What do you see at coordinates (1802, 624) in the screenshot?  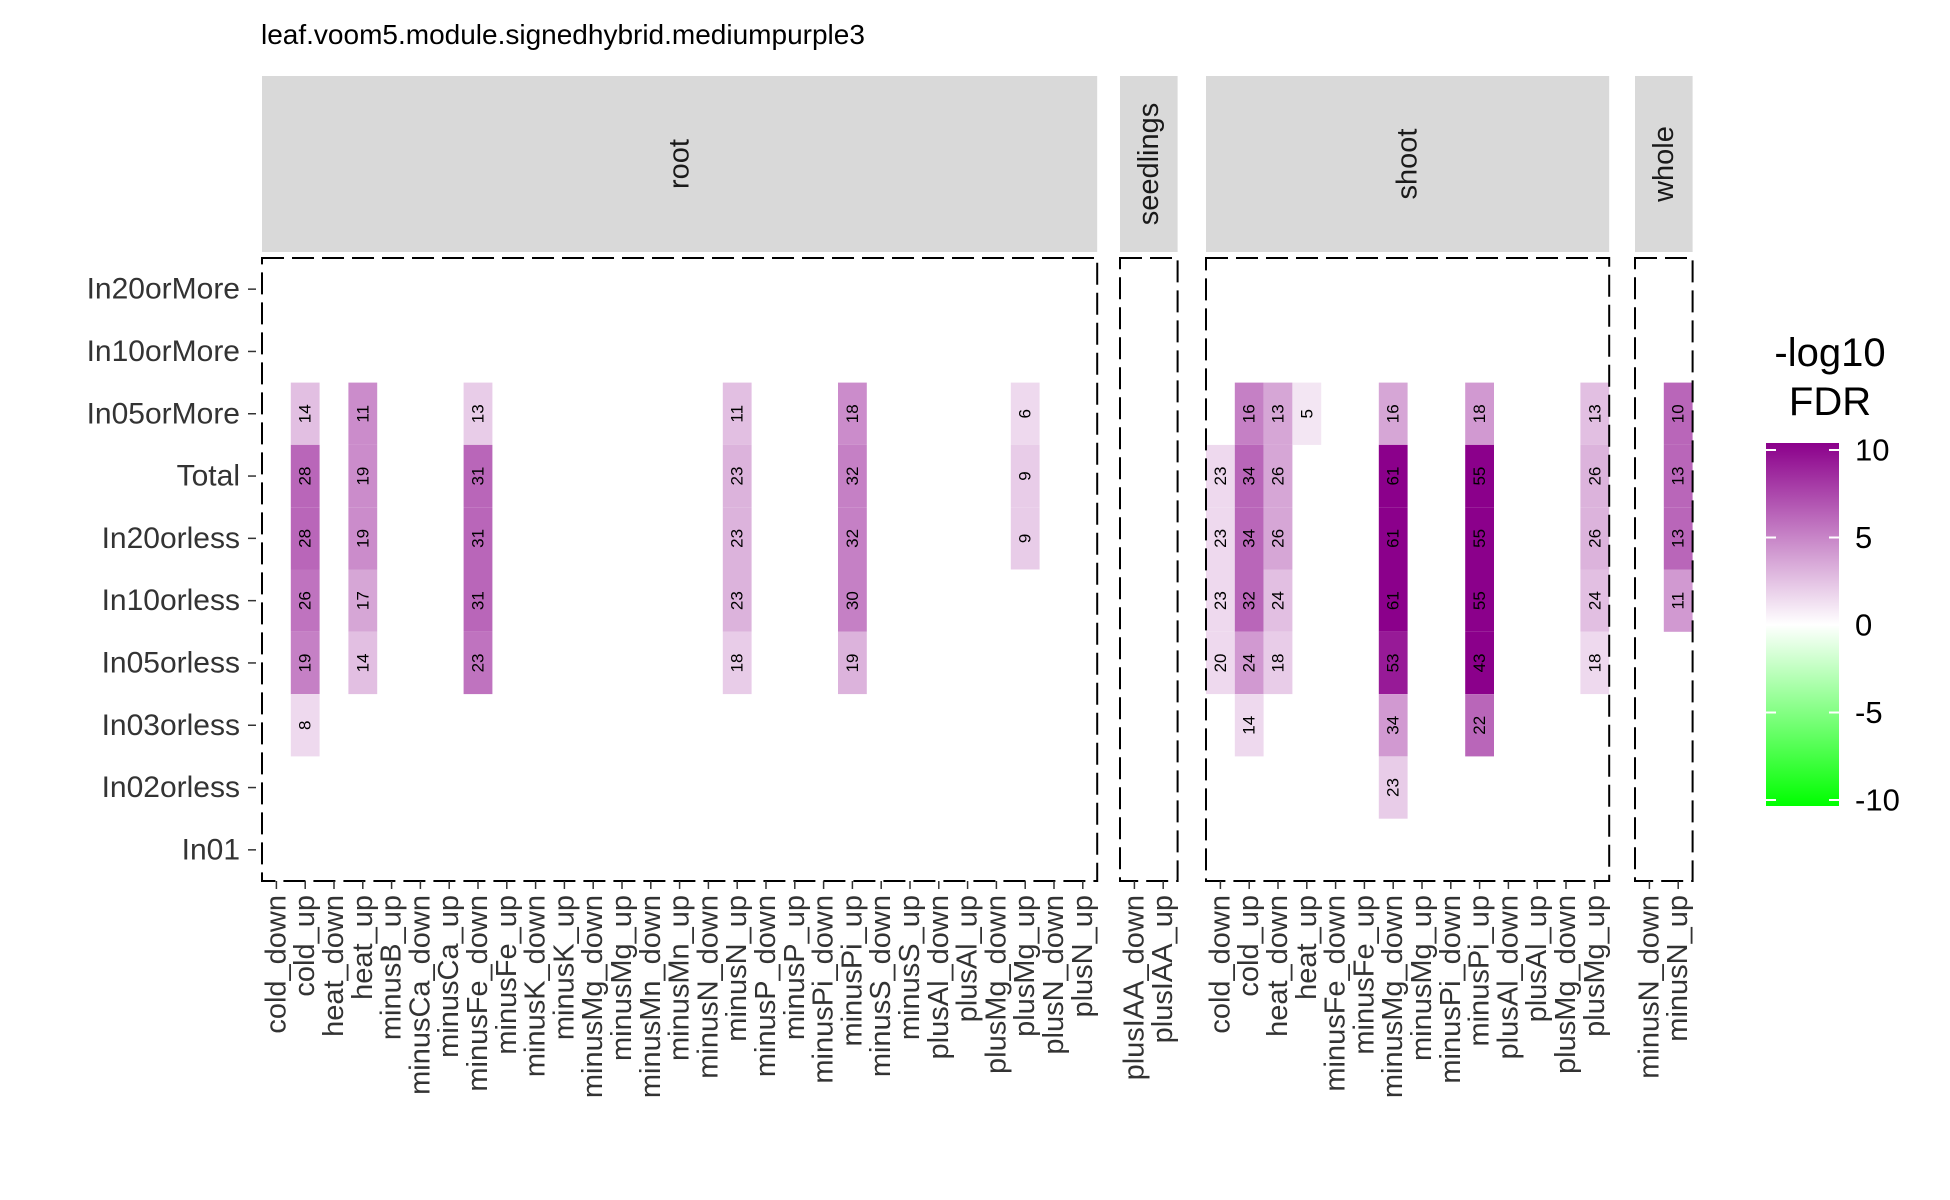 I see `legend-colorbar` at bounding box center [1802, 624].